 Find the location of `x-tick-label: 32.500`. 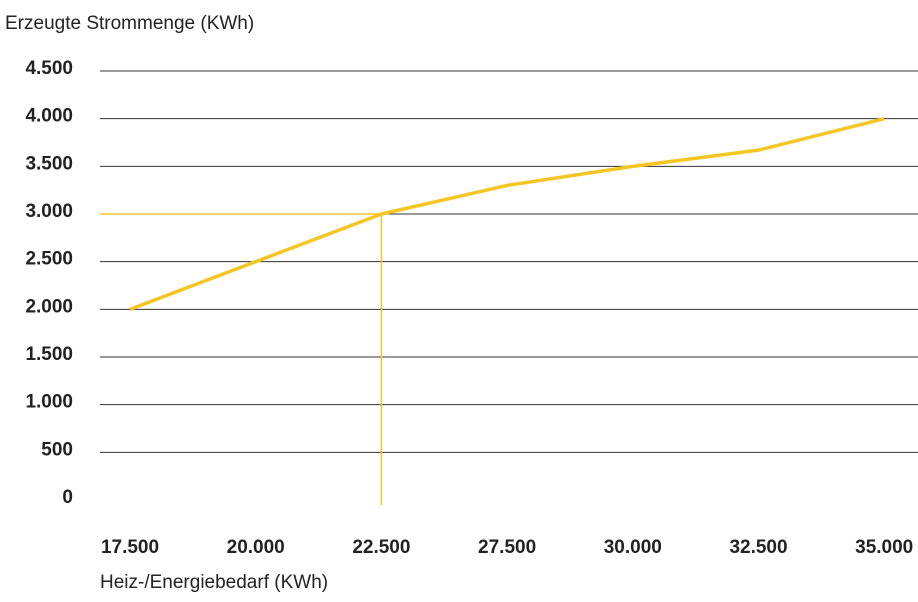

x-tick-label: 32.500 is located at coordinates (758, 547).